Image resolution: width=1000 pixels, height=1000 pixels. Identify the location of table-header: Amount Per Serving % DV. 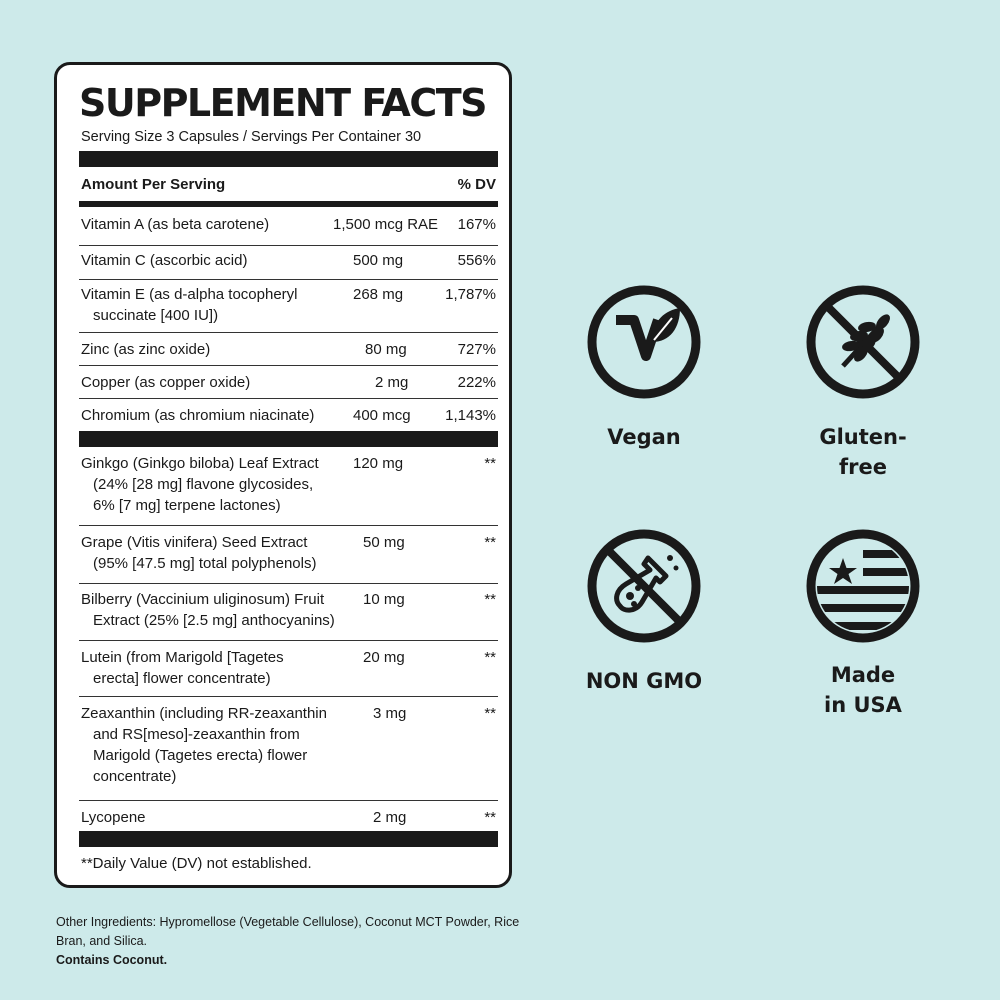
(288, 184).